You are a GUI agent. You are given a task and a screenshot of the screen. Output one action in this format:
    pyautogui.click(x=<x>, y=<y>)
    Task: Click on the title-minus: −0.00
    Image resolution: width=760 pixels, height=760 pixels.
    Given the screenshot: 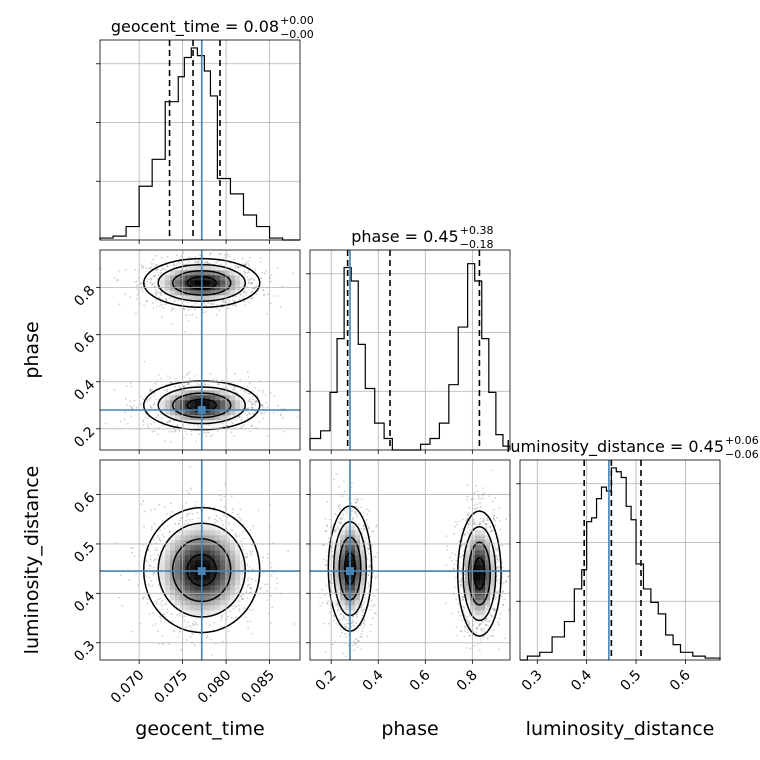 What is the action you would take?
    pyautogui.click(x=297, y=34)
    